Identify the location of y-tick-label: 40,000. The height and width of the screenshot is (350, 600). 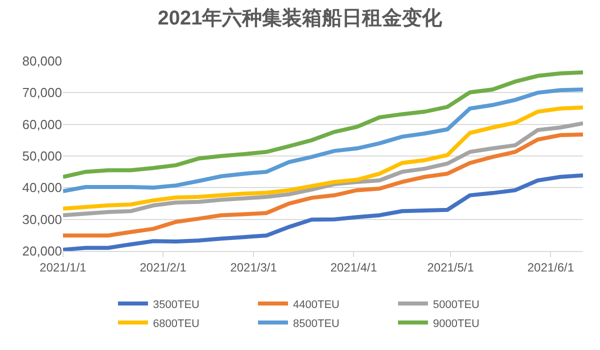
(42, 188).